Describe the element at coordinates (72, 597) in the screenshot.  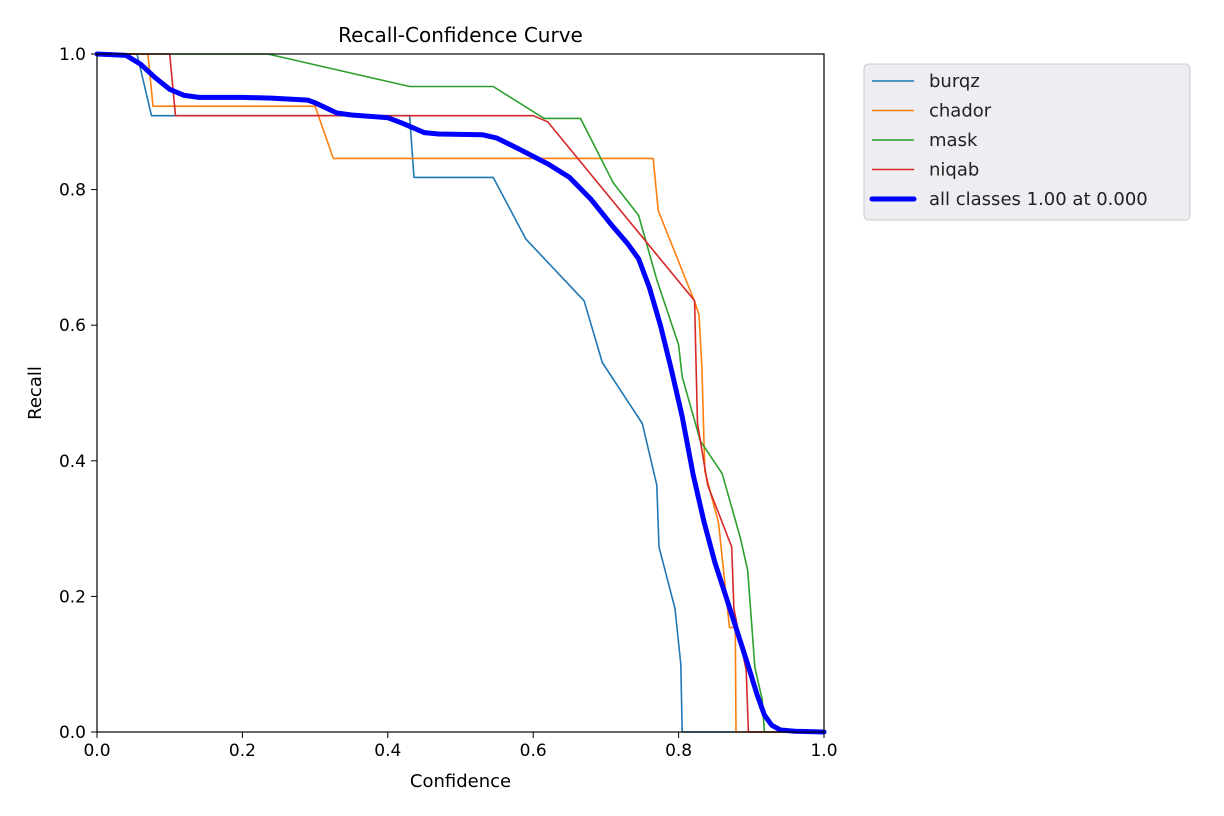
I see `y-tick-label-1: 0.2` at that location.